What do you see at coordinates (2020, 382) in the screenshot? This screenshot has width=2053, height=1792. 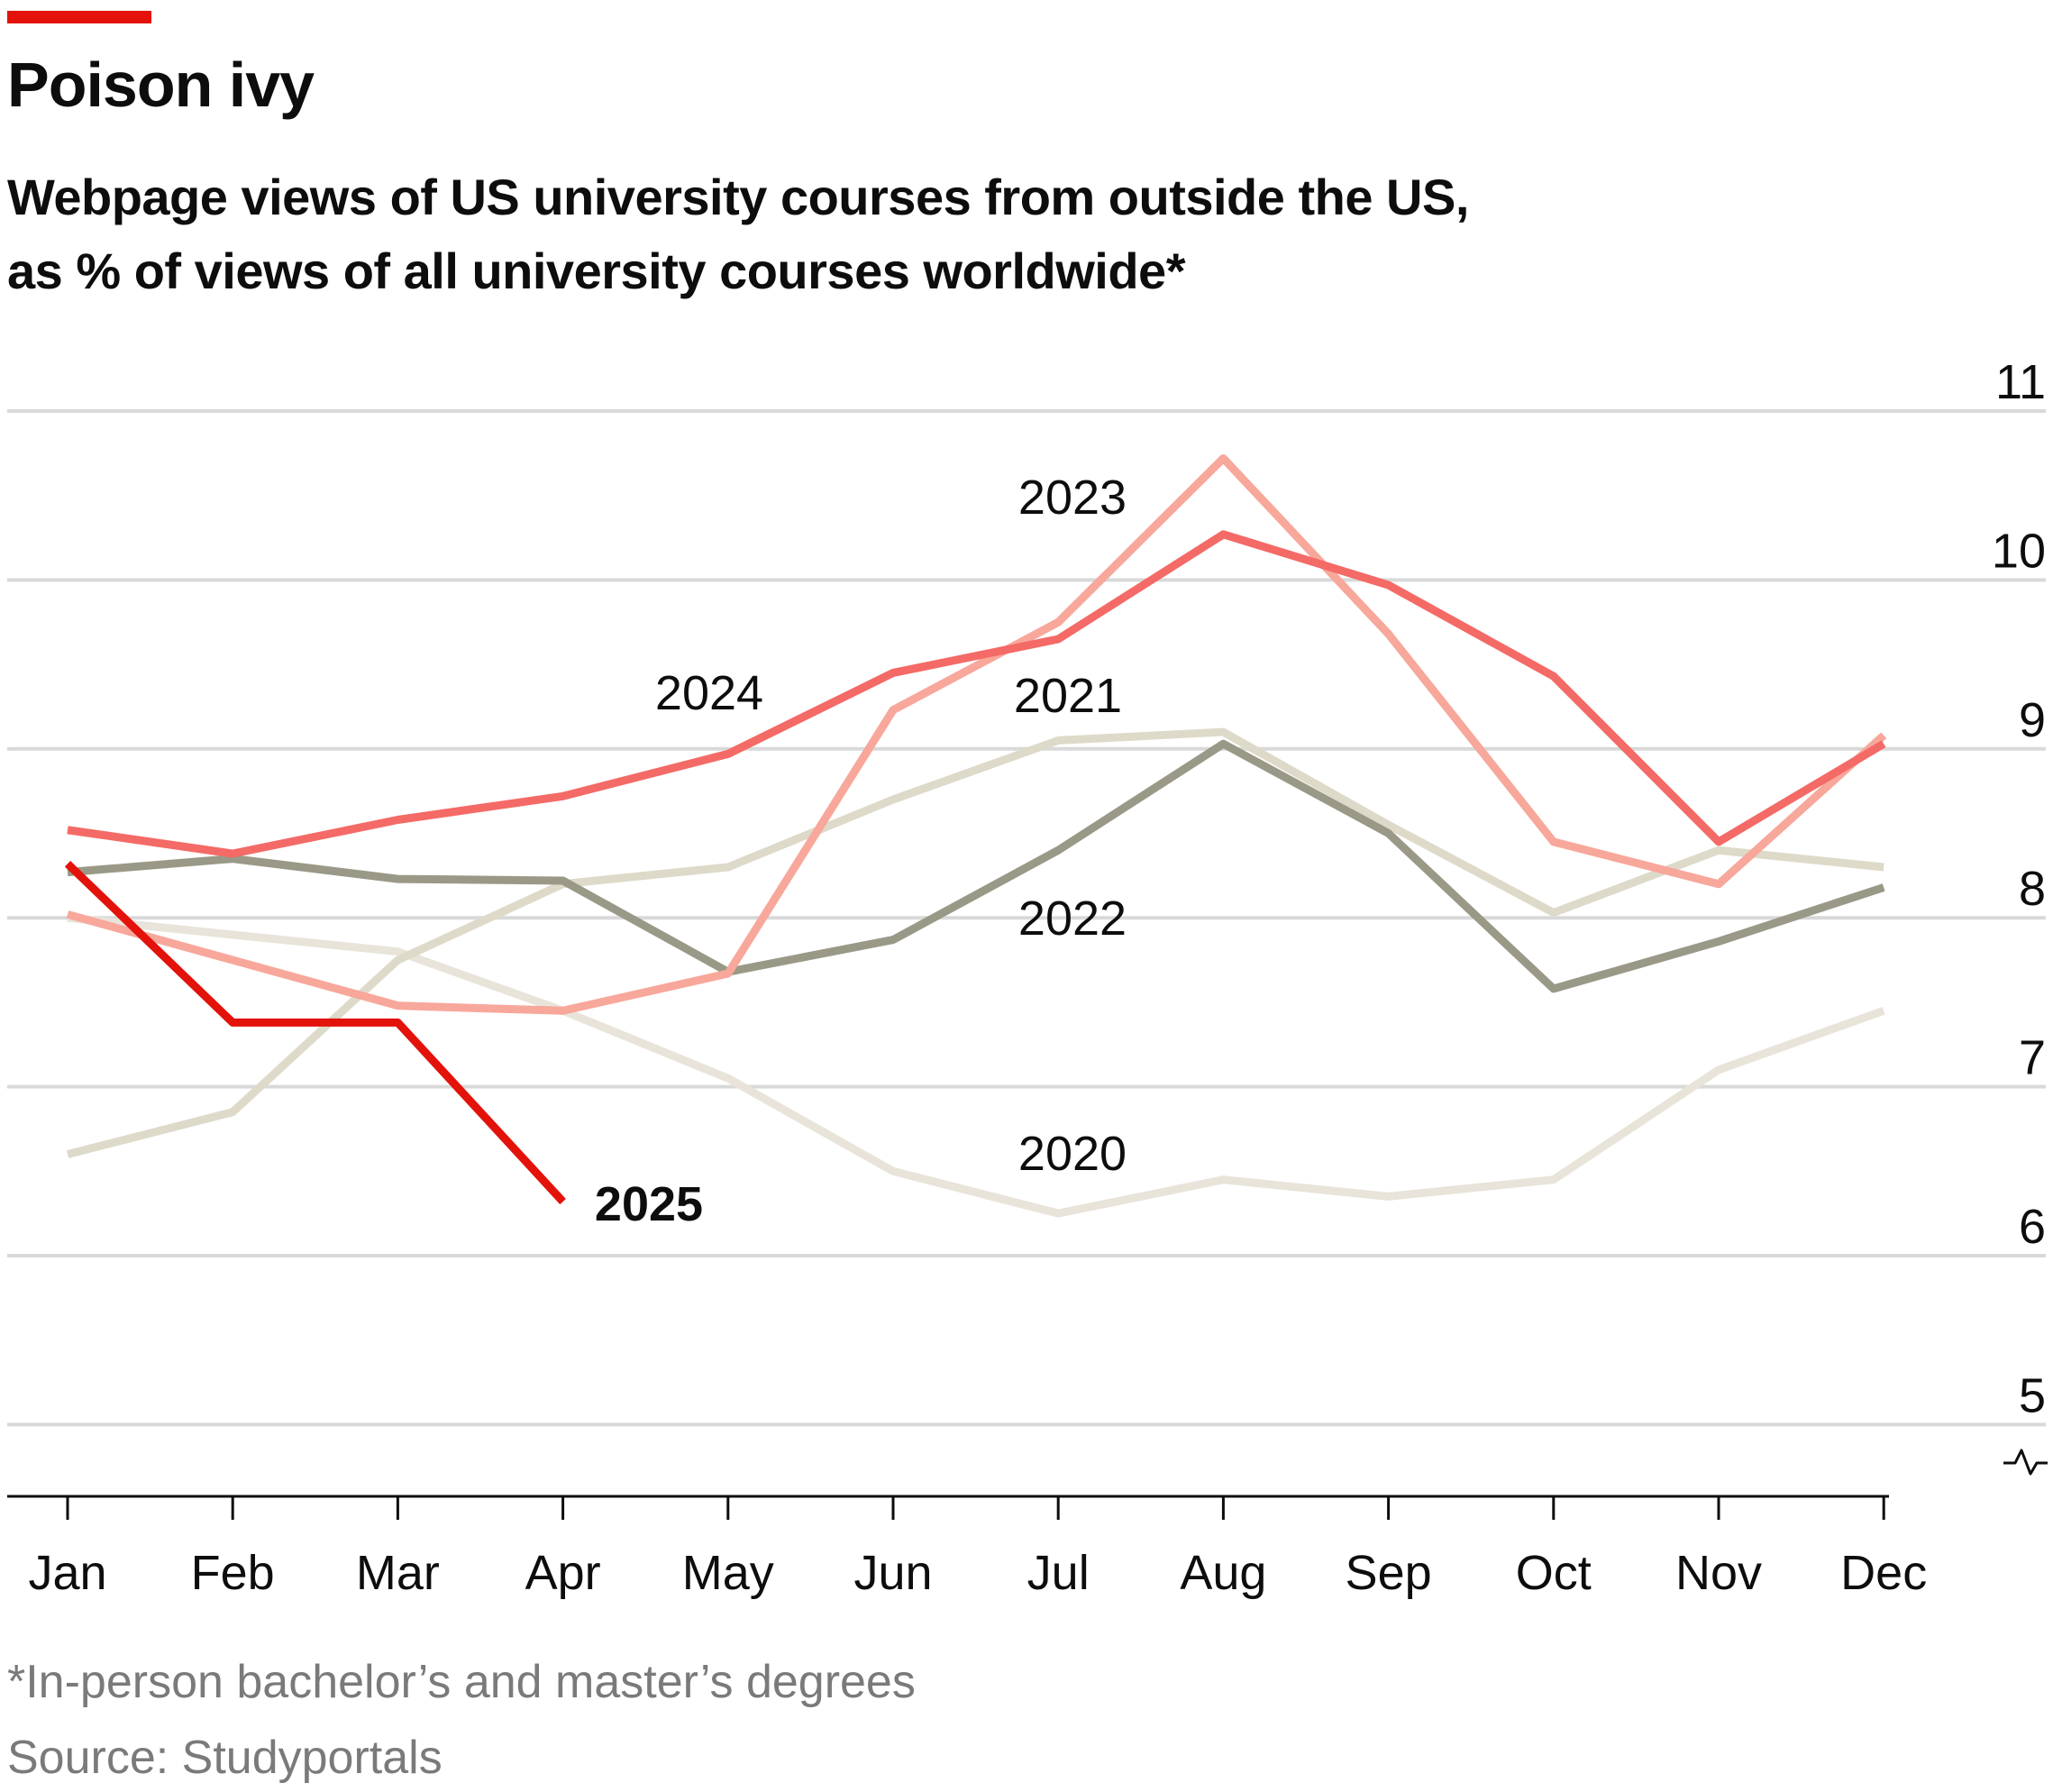 I see `y-tick-label: 11` at bounding box center [2020, 382].